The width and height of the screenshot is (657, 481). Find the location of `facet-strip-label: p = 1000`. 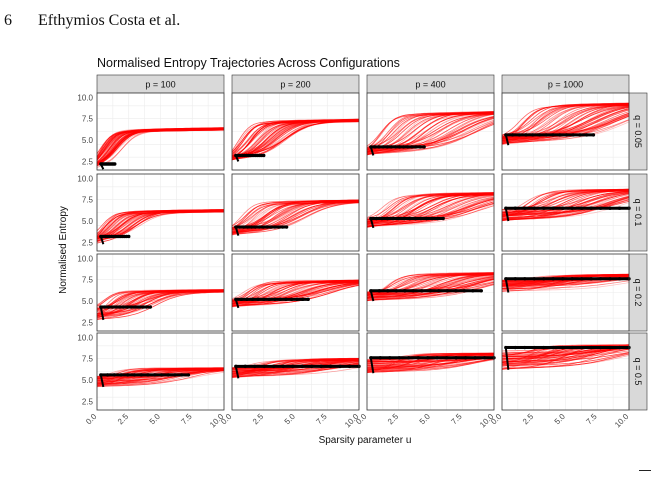

facet-strip-label: p = 1000 is located at coordinates (565, 85).